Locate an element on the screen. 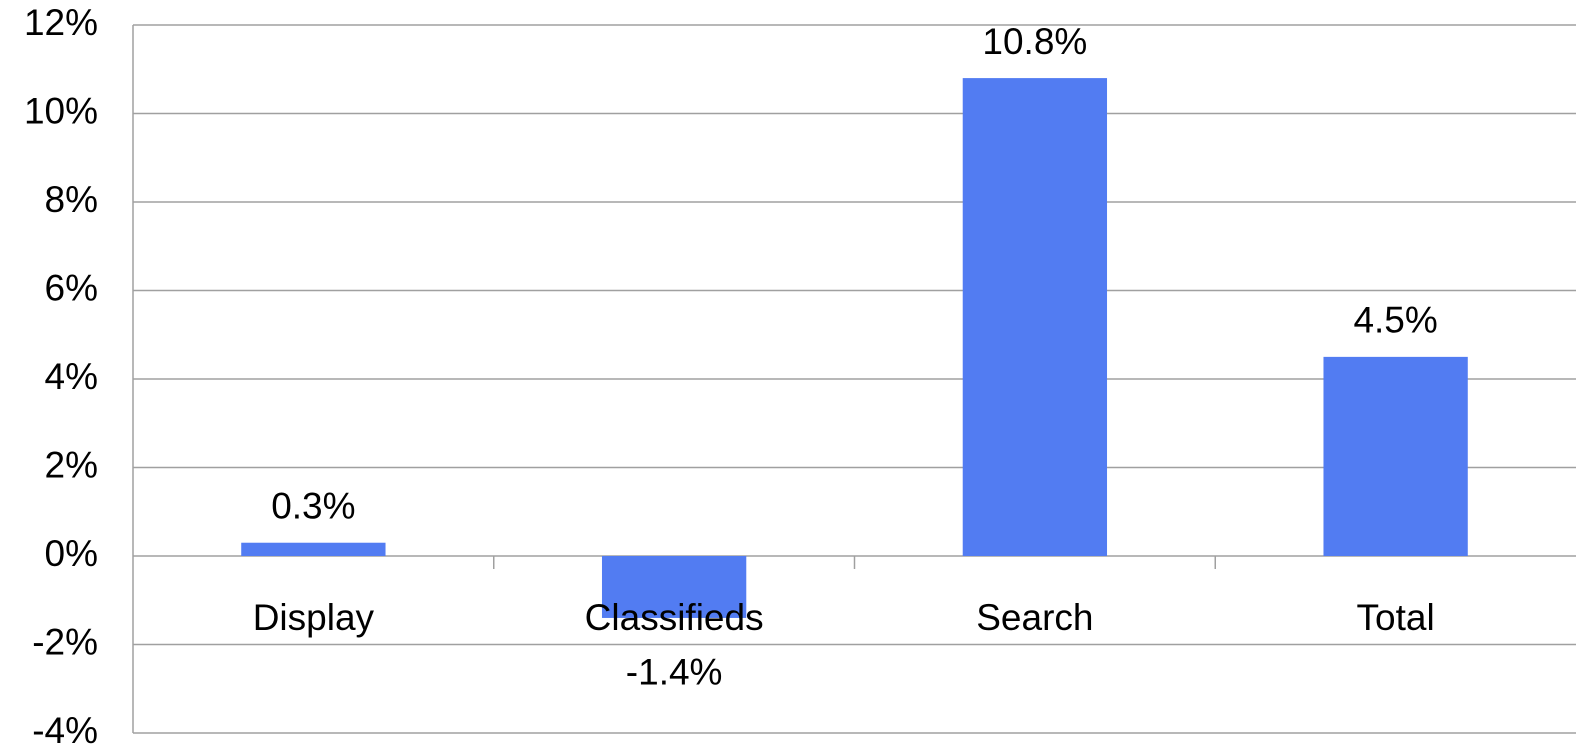 The height and width of the screenshot is (755, 1576). value-label: -1.4% is located at coordinates (674, 672).